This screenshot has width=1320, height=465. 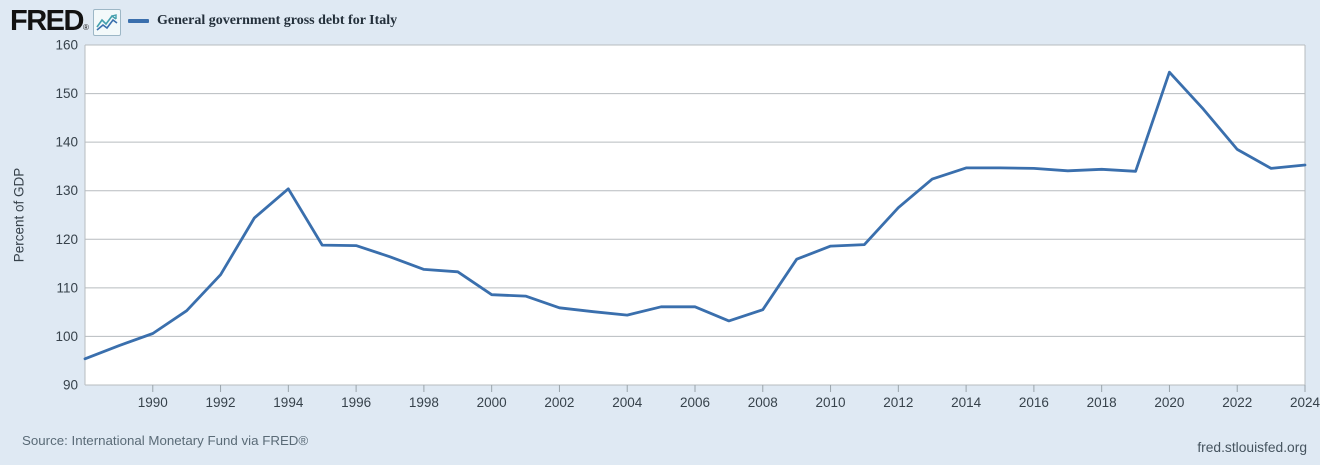 What do you see at coordinates (70, 385) in the screenshot?
I see `y-tick-label: 90` at bounding box center [70, 385].